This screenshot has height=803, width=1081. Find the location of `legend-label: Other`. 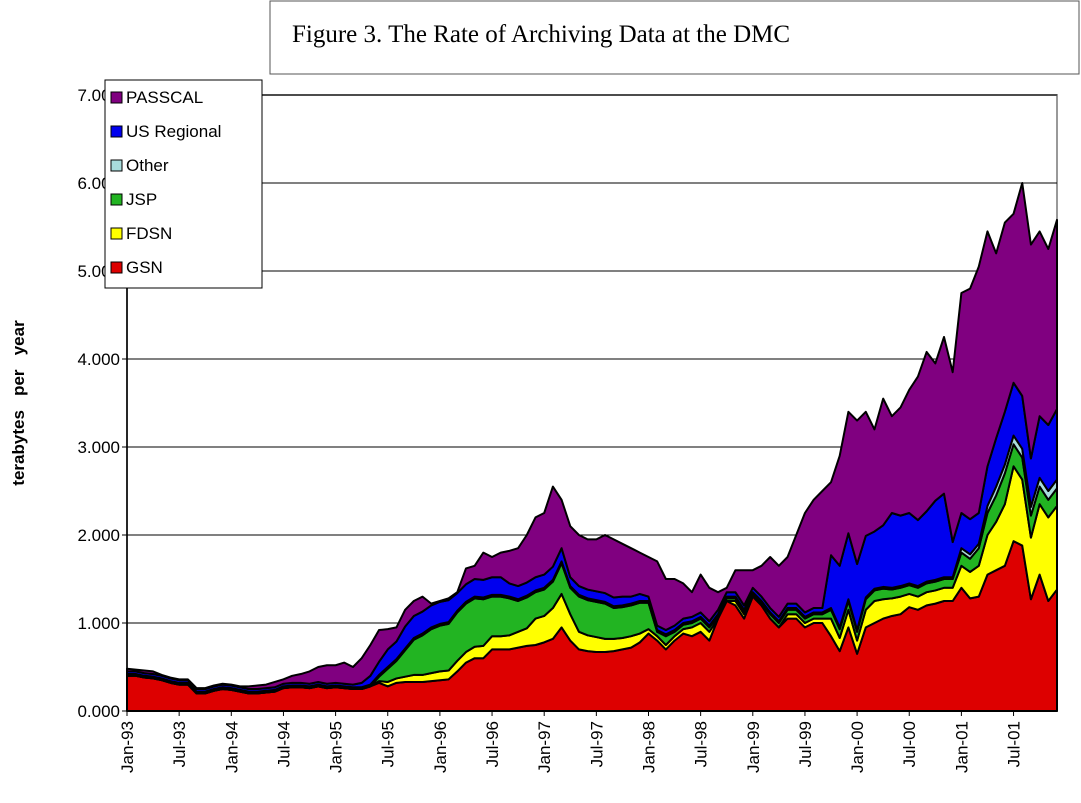

legend-label: Other is located at coordinates (147, 165).